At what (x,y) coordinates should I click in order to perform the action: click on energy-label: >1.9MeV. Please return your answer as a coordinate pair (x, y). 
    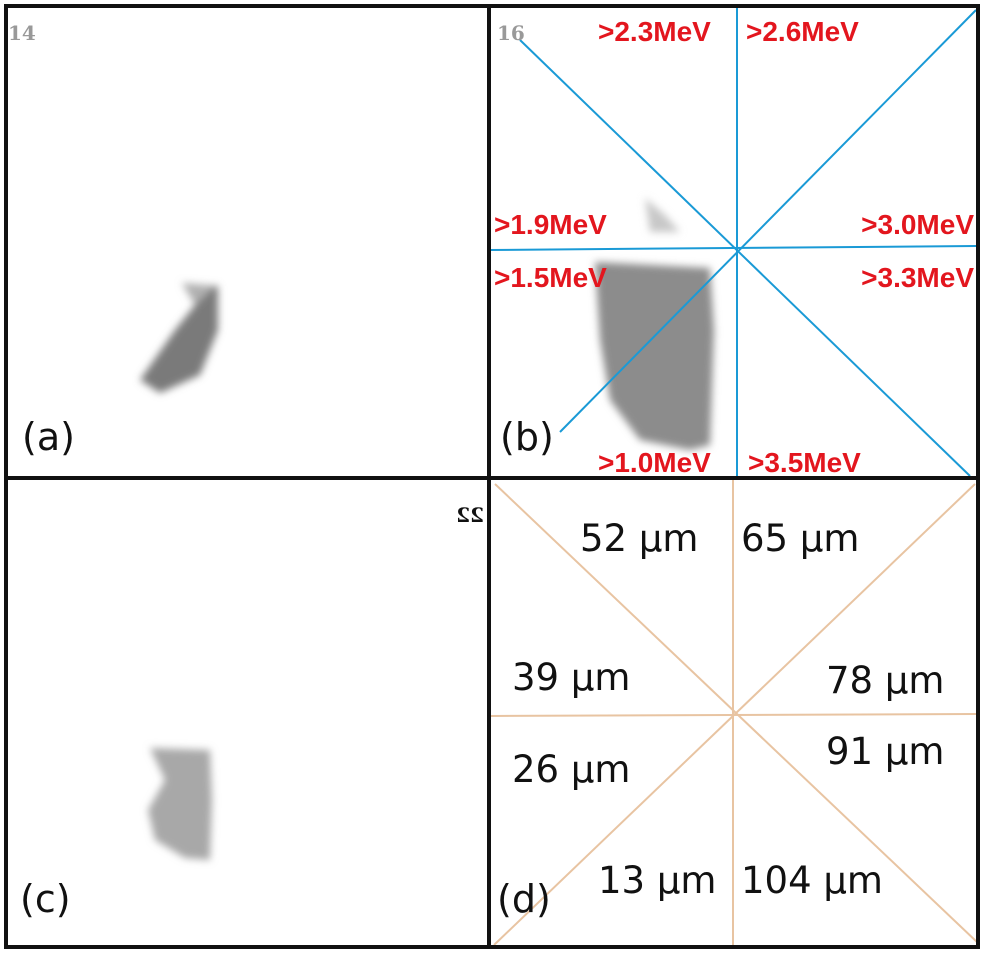
    Looking at the image, I should click on (550, 224).